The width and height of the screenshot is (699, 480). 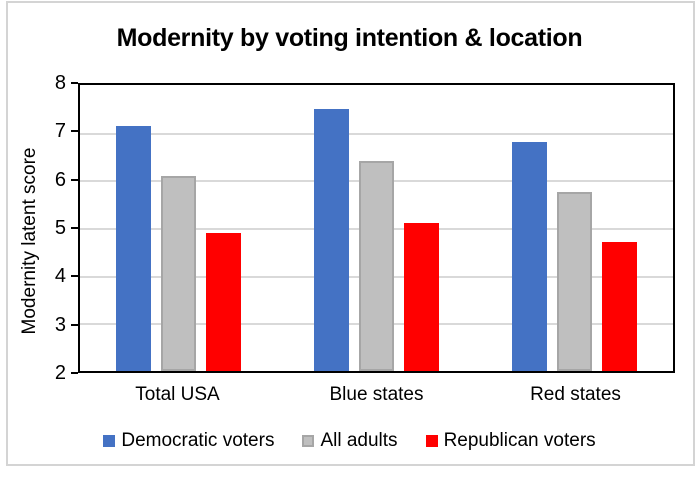 What do you see at coordinates (60, 228) in the screenshot?
I see `y-tick-label-5: 5` at bounding box center [60, 228].